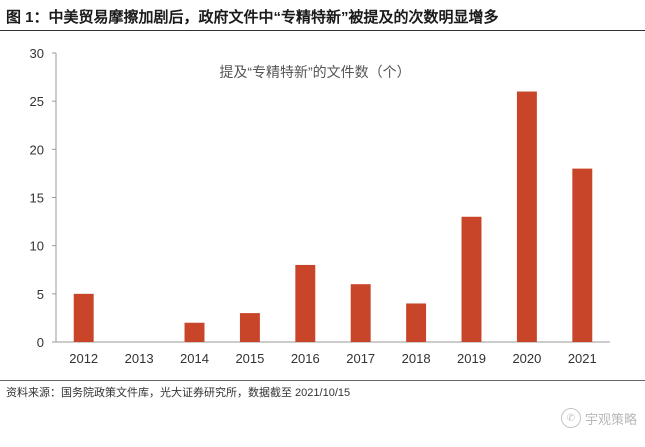 The height and width of the screenshot is (447, 645). Describe the element at coordinates (40, 294) in the screenshot. I see `y-tick-label: 5` at that location.